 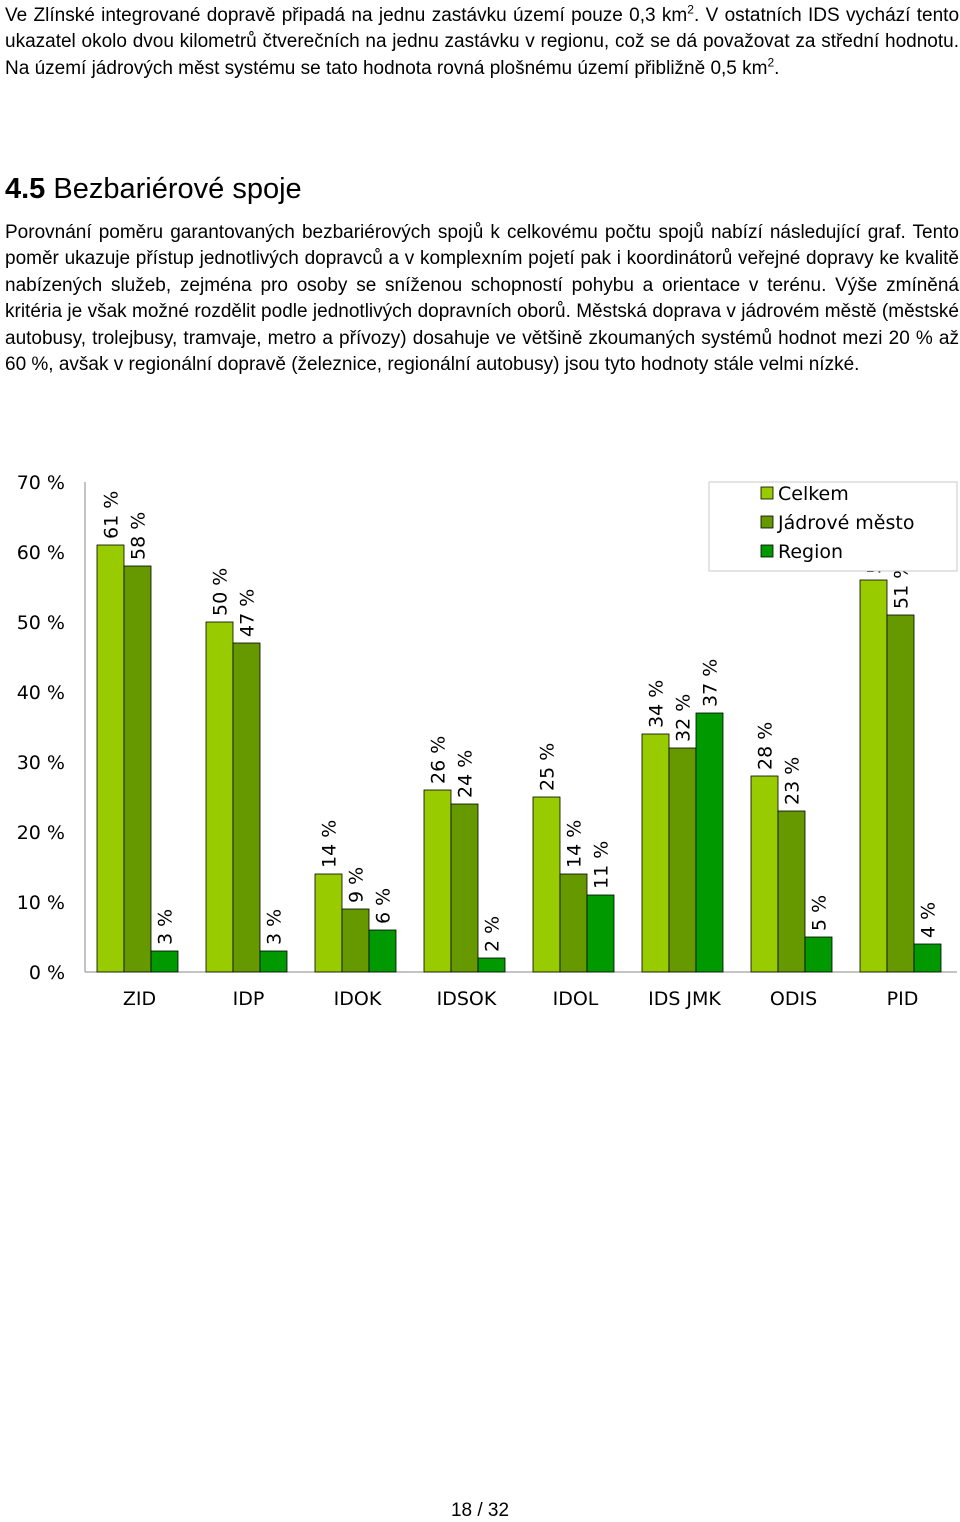 What do you see at coordinates (467, 999) in the screenshot?
I see `x-tick-label: IDSOK` at bounding box center [467, 999].